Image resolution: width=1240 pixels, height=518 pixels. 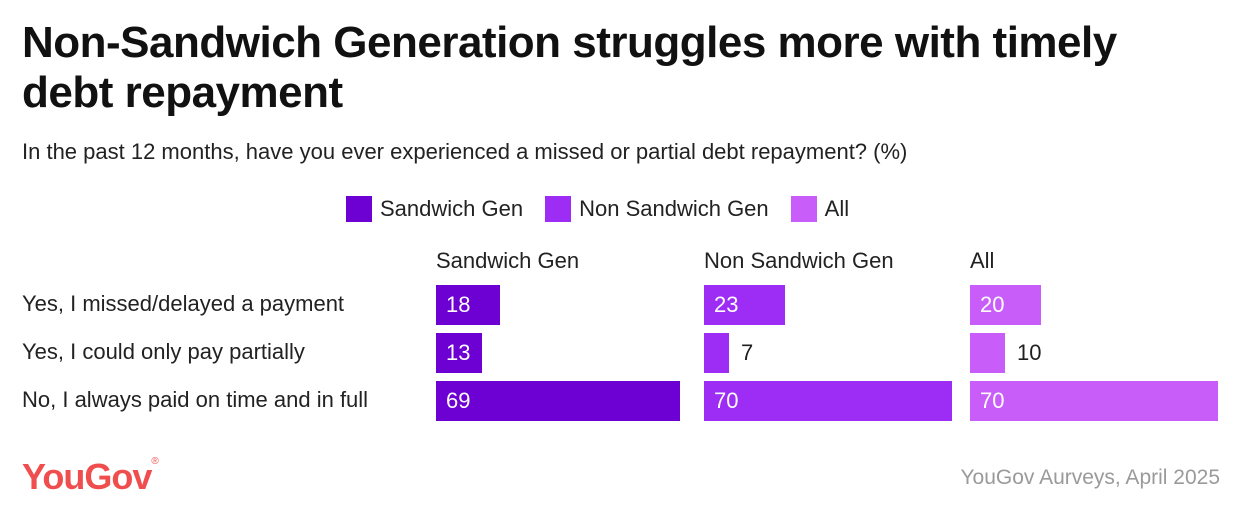 What do you see at coordinates (452, 208) in the screenshot?
I see `legend-label: Sandwich Gen` at bounding box center [452, 208].